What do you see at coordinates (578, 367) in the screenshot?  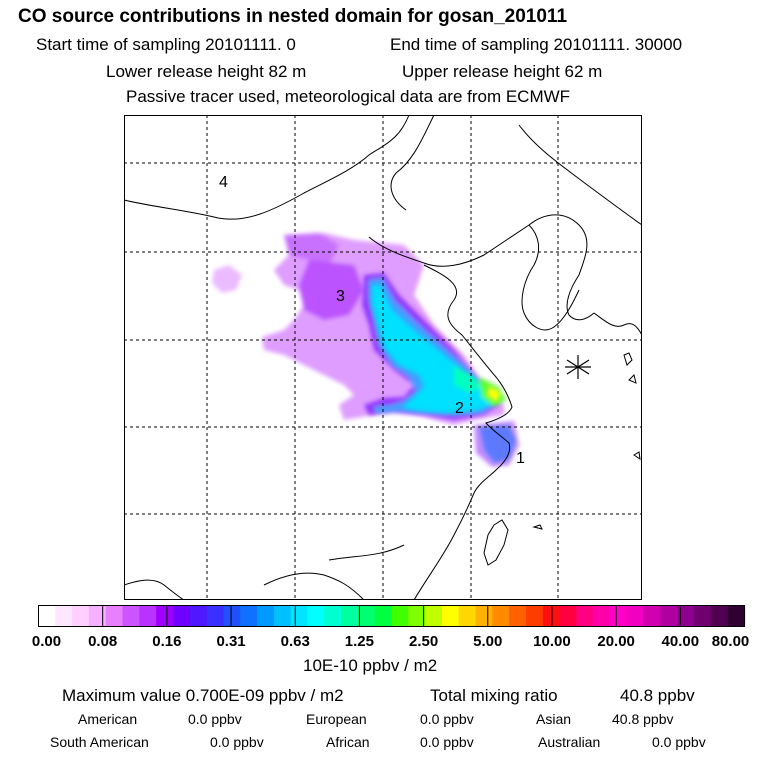 I see `receptor-marker-icon` at bounding box center [578, 367].